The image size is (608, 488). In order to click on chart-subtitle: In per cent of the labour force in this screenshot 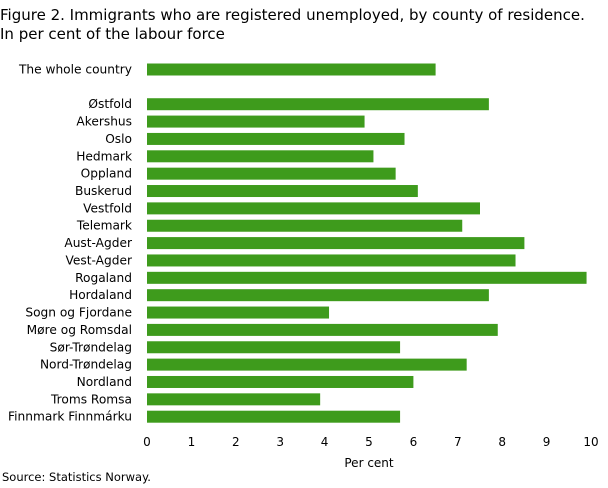, I will do `click(112, 34)`.